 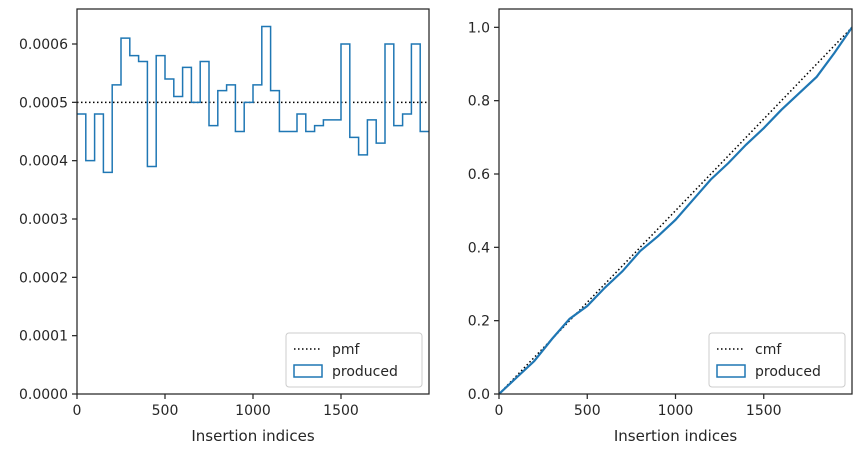 What do you see at coordinates (43, 162) in the screenshot?
I see `y-tick-label: 0.0004` at bounding box center [43, 162].